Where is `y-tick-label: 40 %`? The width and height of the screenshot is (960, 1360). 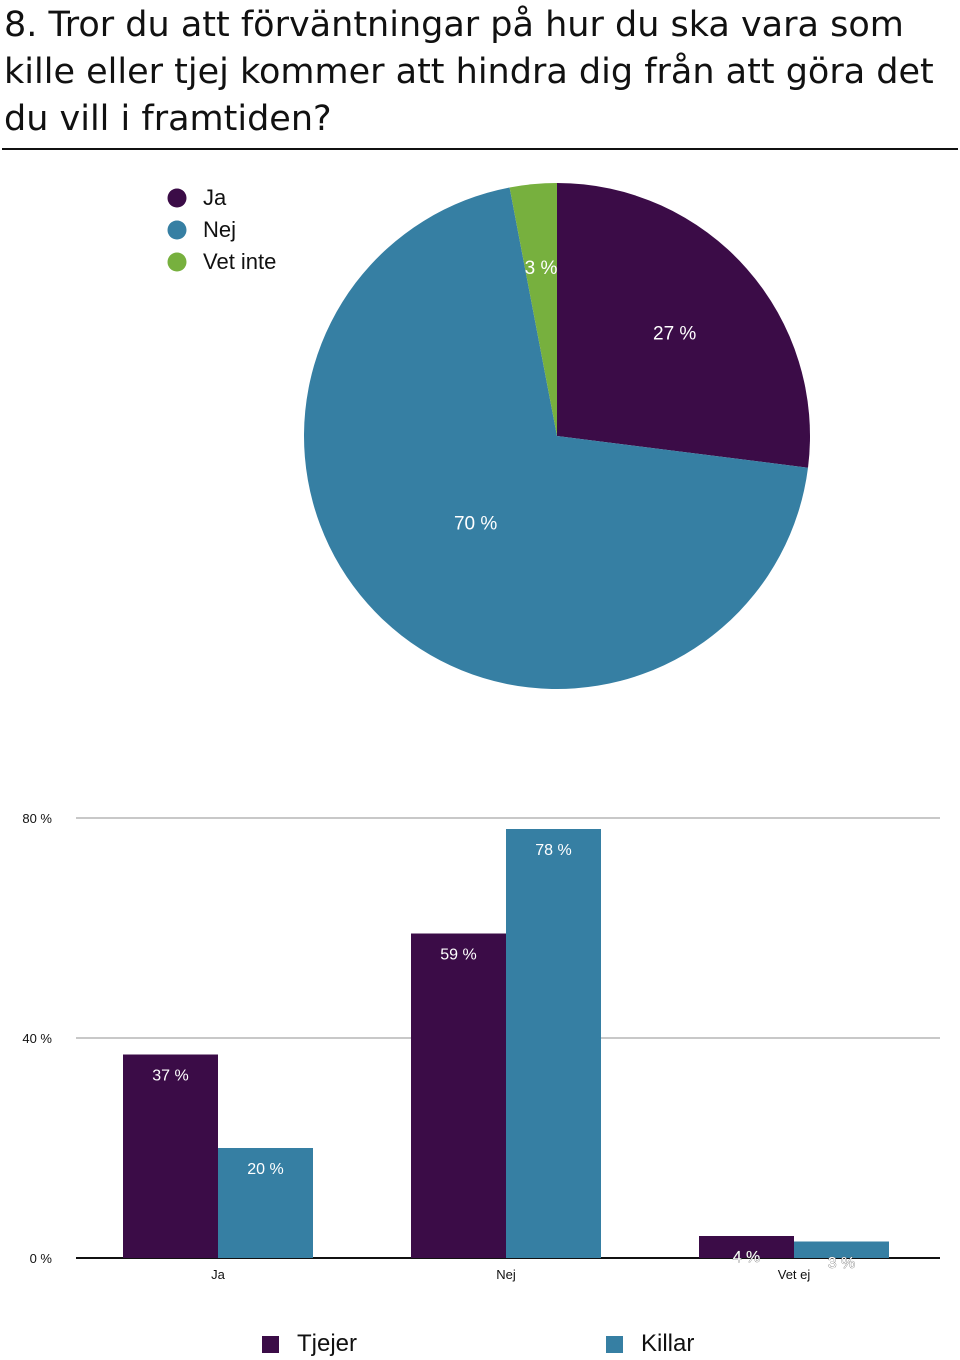
y-tick-label: 40 % is located at coordinates (37, 1038).